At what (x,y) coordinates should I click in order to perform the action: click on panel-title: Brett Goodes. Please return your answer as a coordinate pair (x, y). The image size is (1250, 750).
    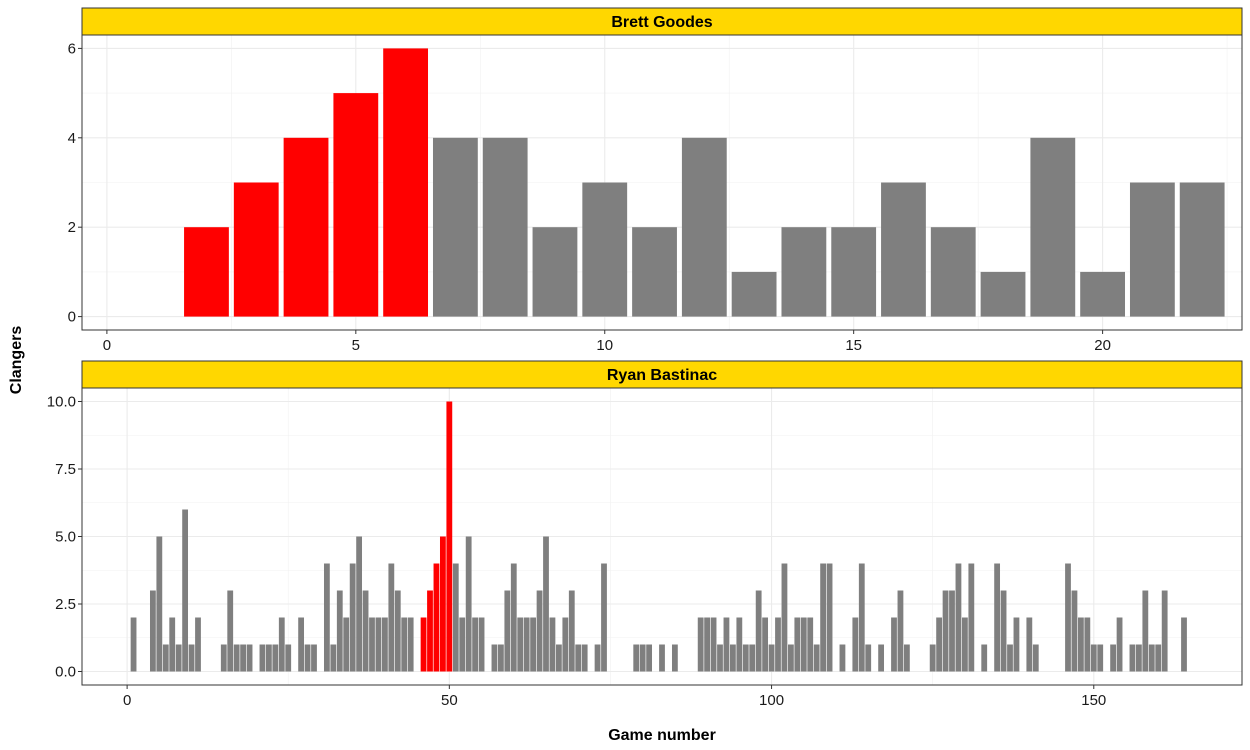
    Looking at the image, I should click on (661, 22).